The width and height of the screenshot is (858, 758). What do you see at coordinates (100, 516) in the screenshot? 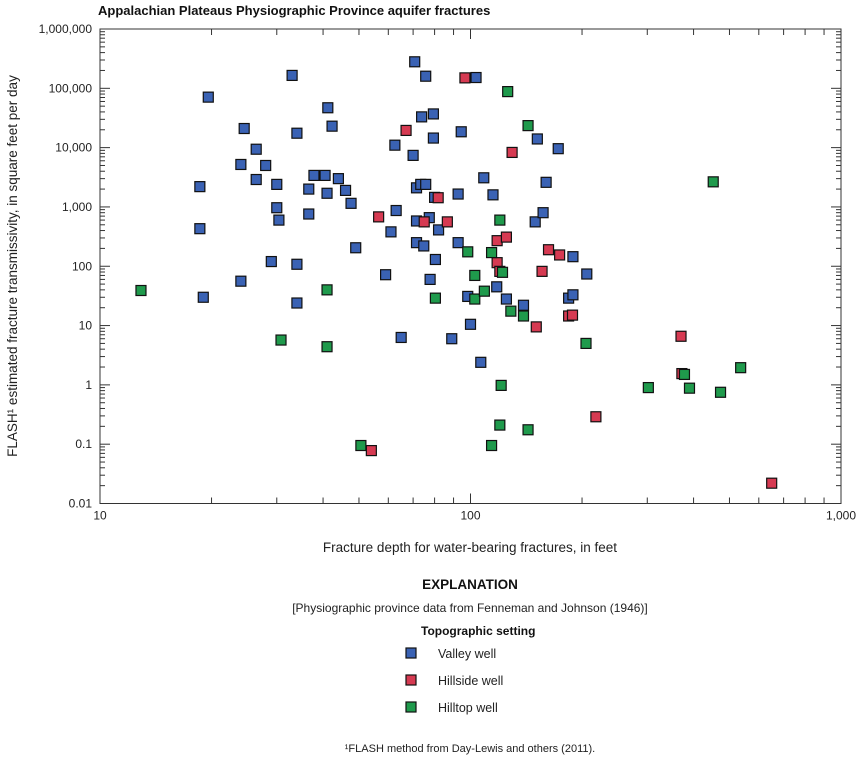
I see `x-tick-label: 10` at bounding box center [100, 516].